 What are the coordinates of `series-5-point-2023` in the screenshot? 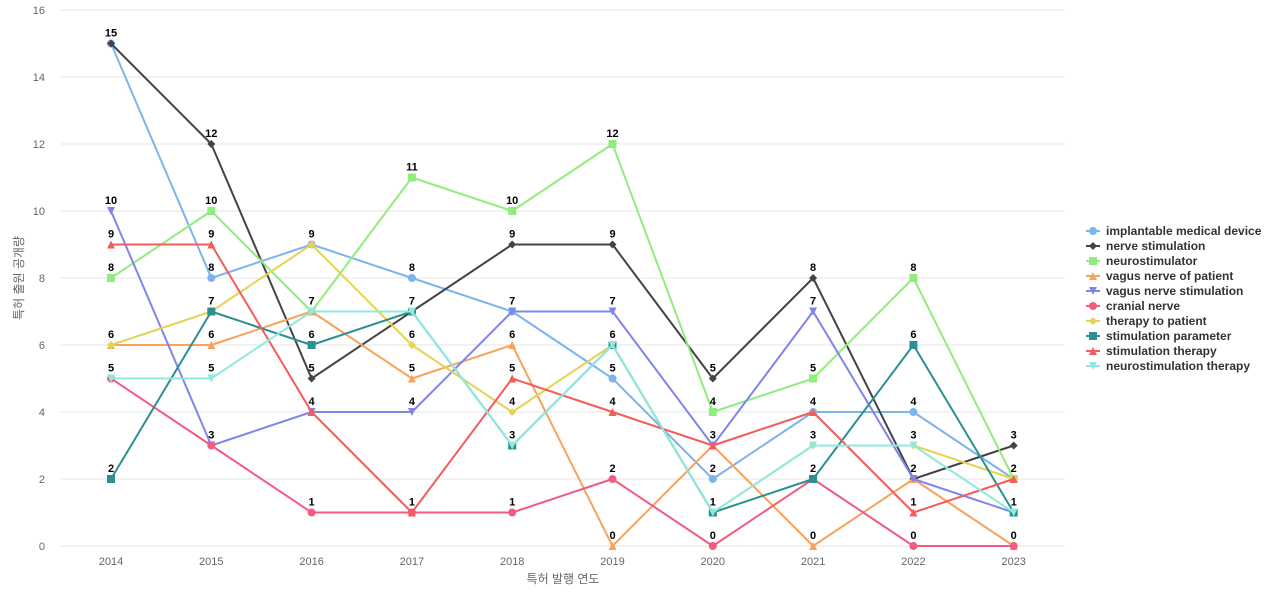 It's located at (1013, 546).